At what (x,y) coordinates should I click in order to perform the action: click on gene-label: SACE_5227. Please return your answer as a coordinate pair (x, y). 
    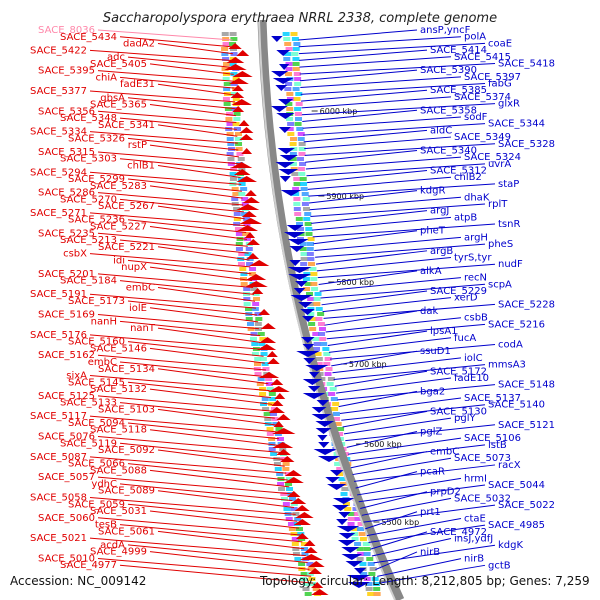
    Looking at the image, I should click on (118, 226).